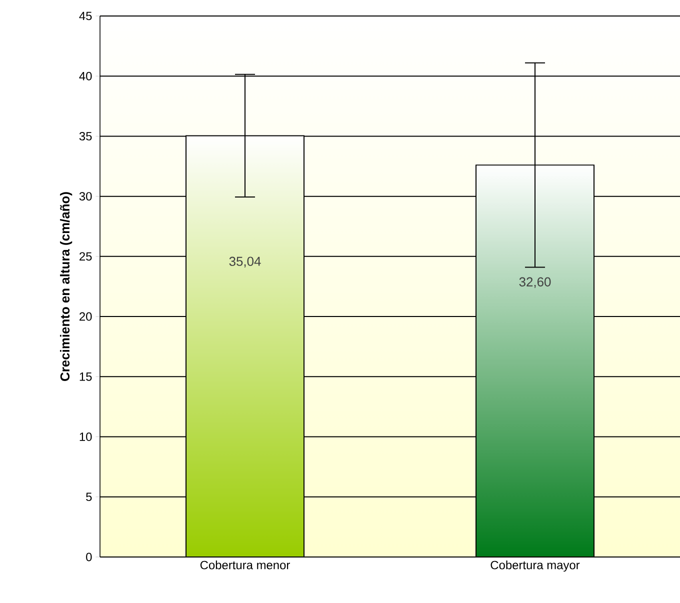 This screenshot has width=680, height=603. What do you see at coordinates (86, 436) in the screenshot?
I see `y-tick-label: 10` at bounding box center [86, 436].